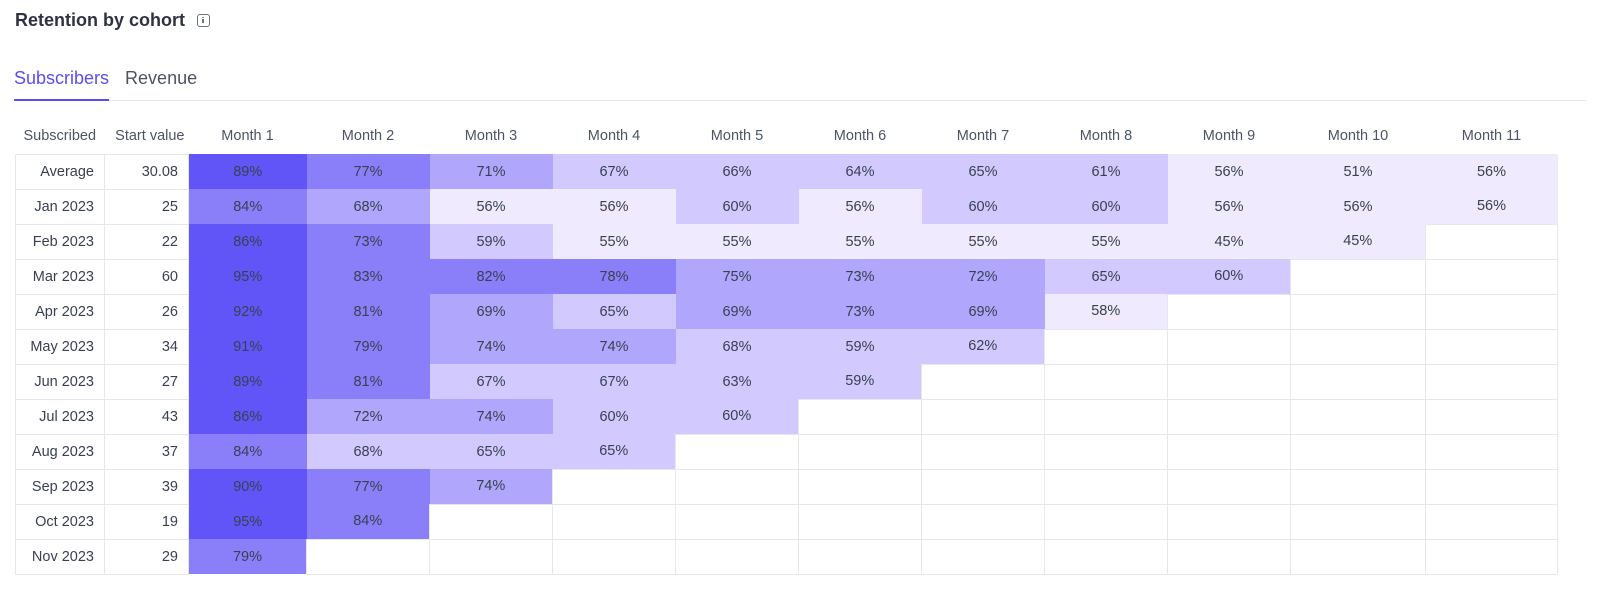 The width and height of the screenshot is (1600, 589). Describe the element at coordinates (1358, 171) in the screenshot. I see `retention-cell: 51%` at that location.